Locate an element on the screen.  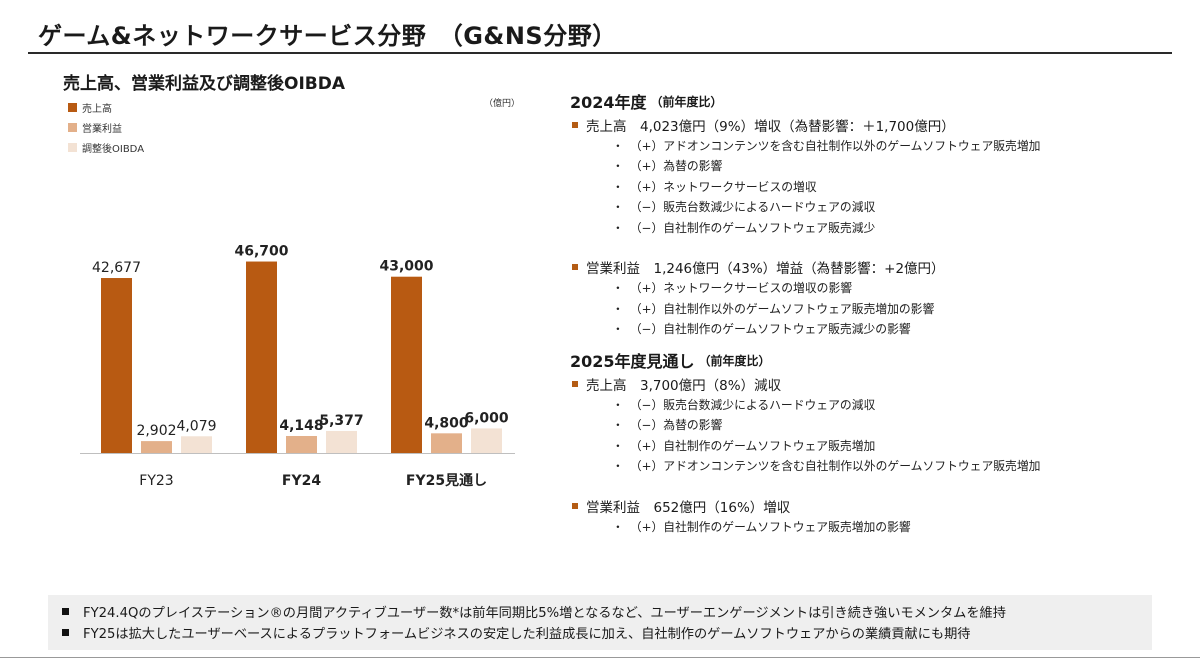
legend-item-sales: 売上高 is located at coordinates (106, 107).